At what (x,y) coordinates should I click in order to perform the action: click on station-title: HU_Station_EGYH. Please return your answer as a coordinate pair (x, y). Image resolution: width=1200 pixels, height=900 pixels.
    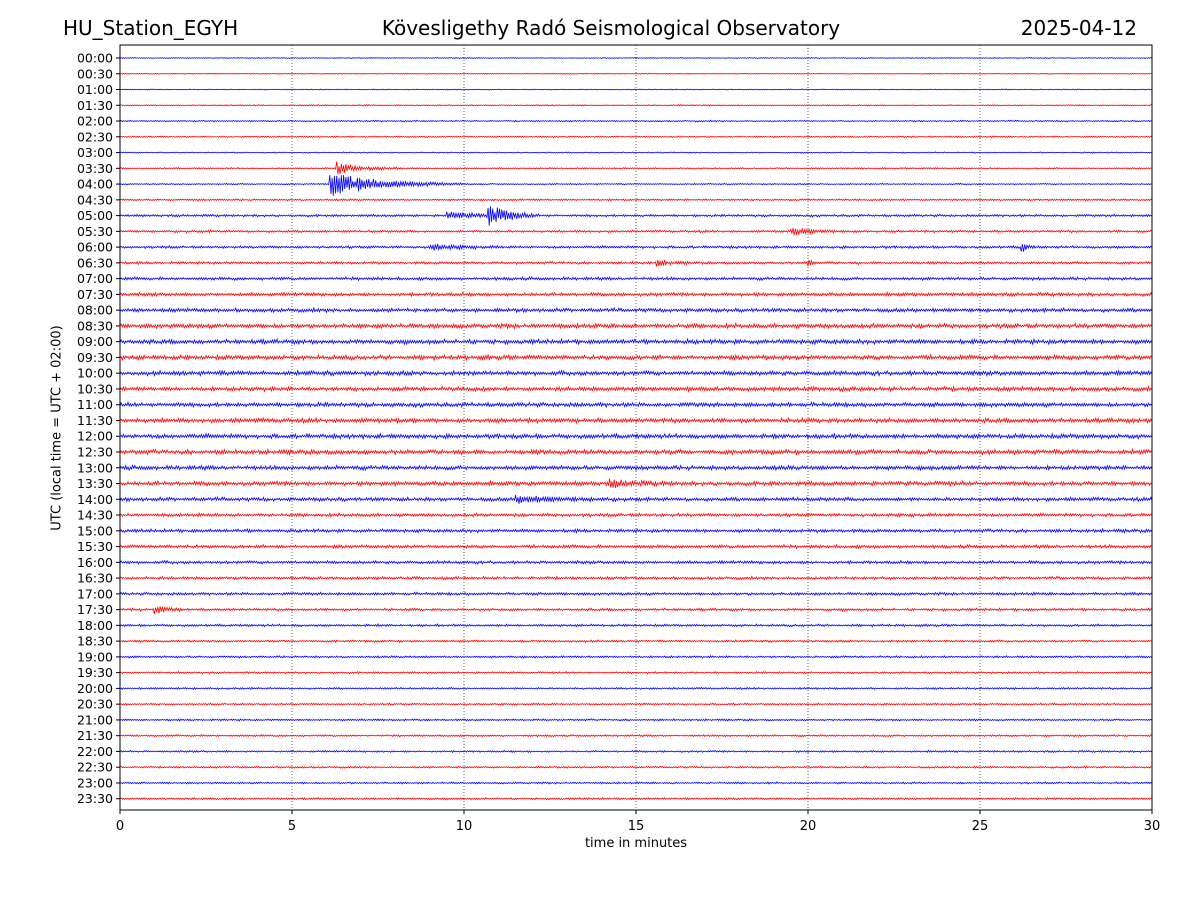
    Looking at the image, I should click on (151, 28).